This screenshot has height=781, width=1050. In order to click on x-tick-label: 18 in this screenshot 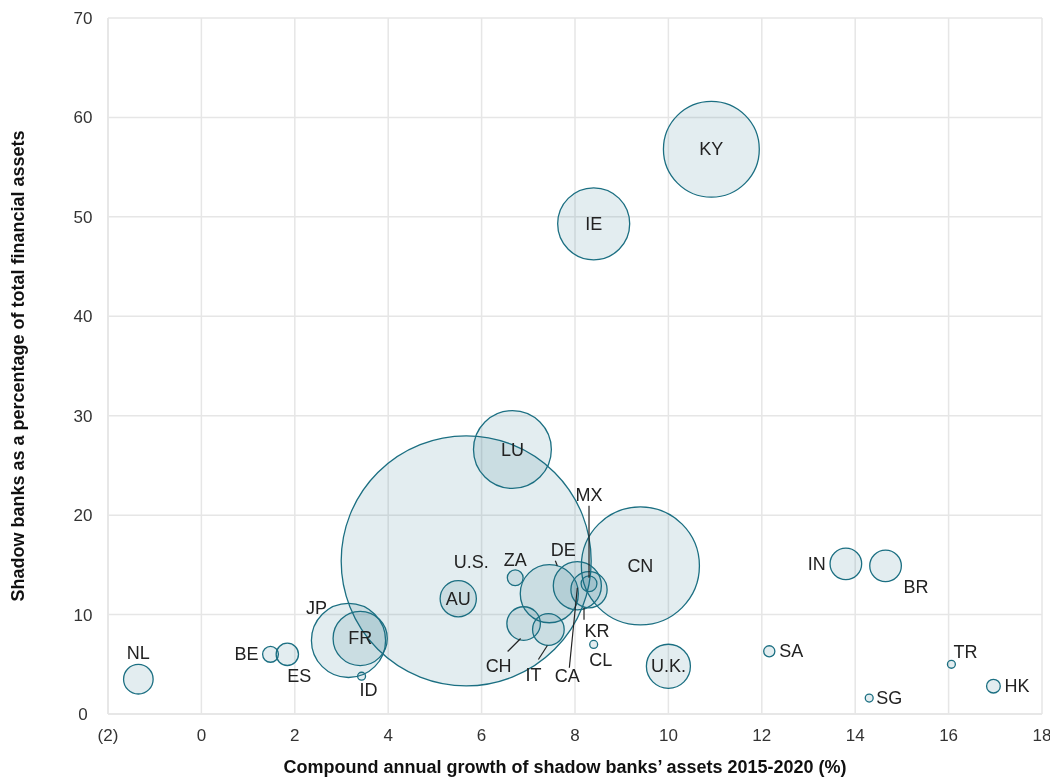, I will do `click(1041, 735)`.